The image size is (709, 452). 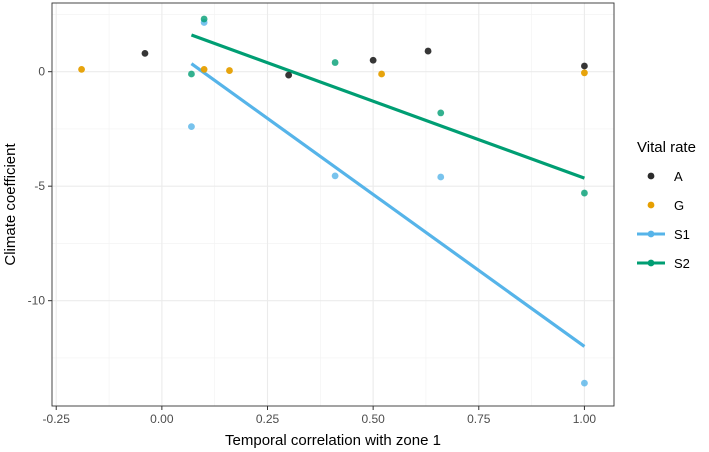 I want to click on legend-title: Vital rate, so click(x=666, y=147).